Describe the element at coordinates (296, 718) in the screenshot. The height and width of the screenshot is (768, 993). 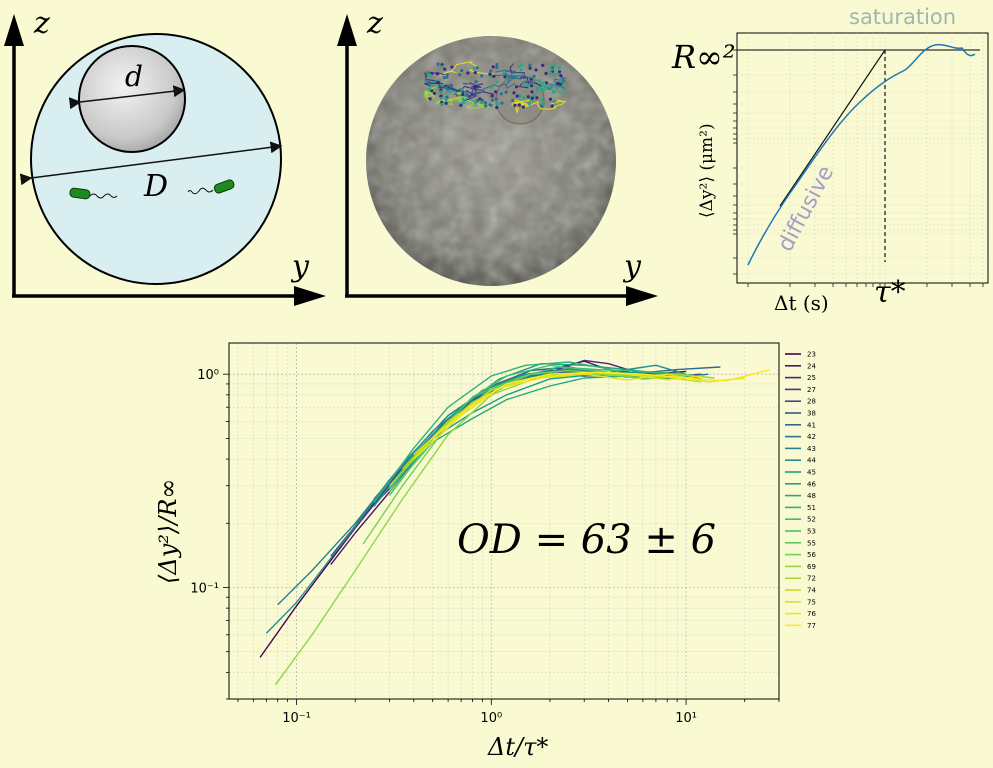
I see `x-tick-label: 10⁻¹` at that location.